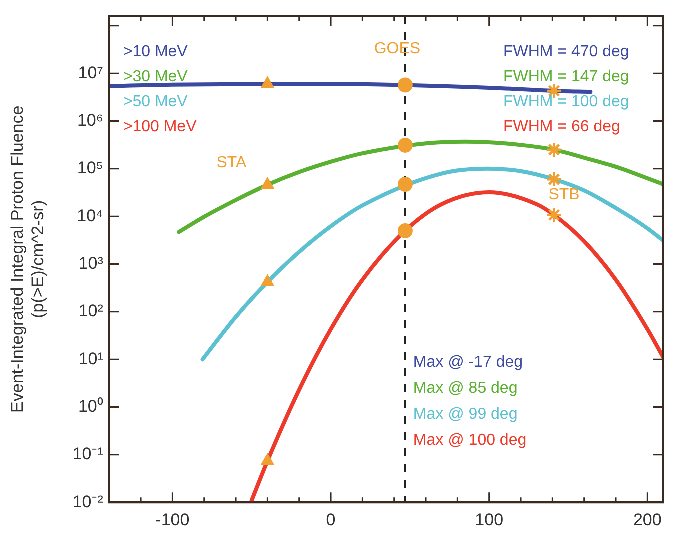 Image resolution: width=673 pixels, height=543 pixels. Describe the element at coordinates (91, 311) in the screenshot. I see `y-tick-label: 10²` at that location.